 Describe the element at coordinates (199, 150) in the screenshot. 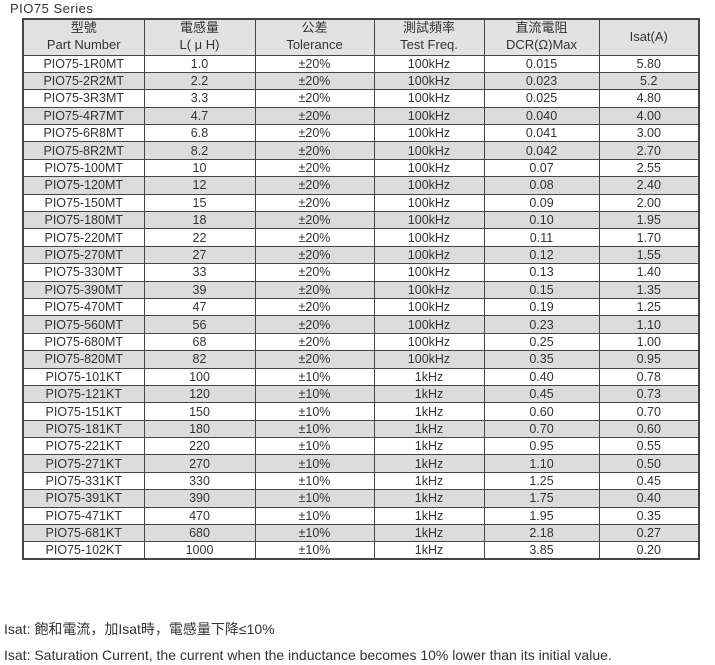

I see `cell-inductance: 8.2` at that location.